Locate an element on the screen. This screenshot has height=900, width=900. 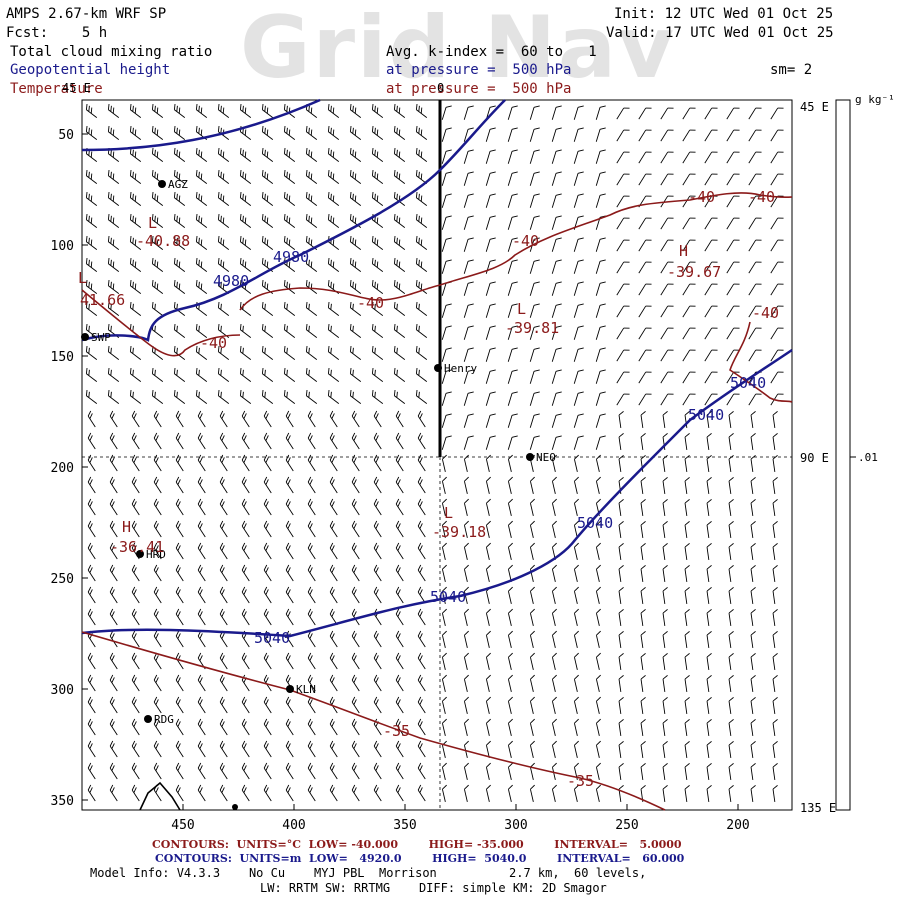
y-tick-label: 300 is located at coordinates (62, 690).